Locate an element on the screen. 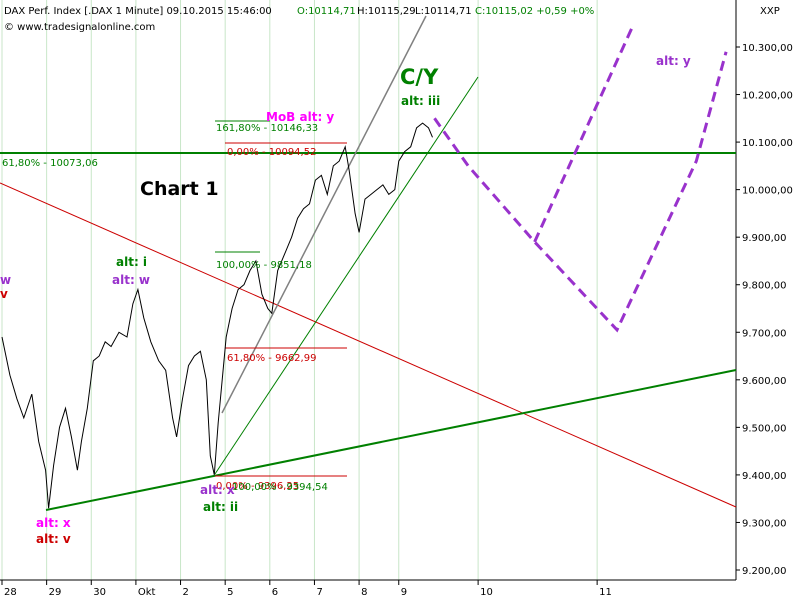 This screenshot has height=600, width=800. y-tick-label: 10.100,00 is located at coordinates (767, 143).